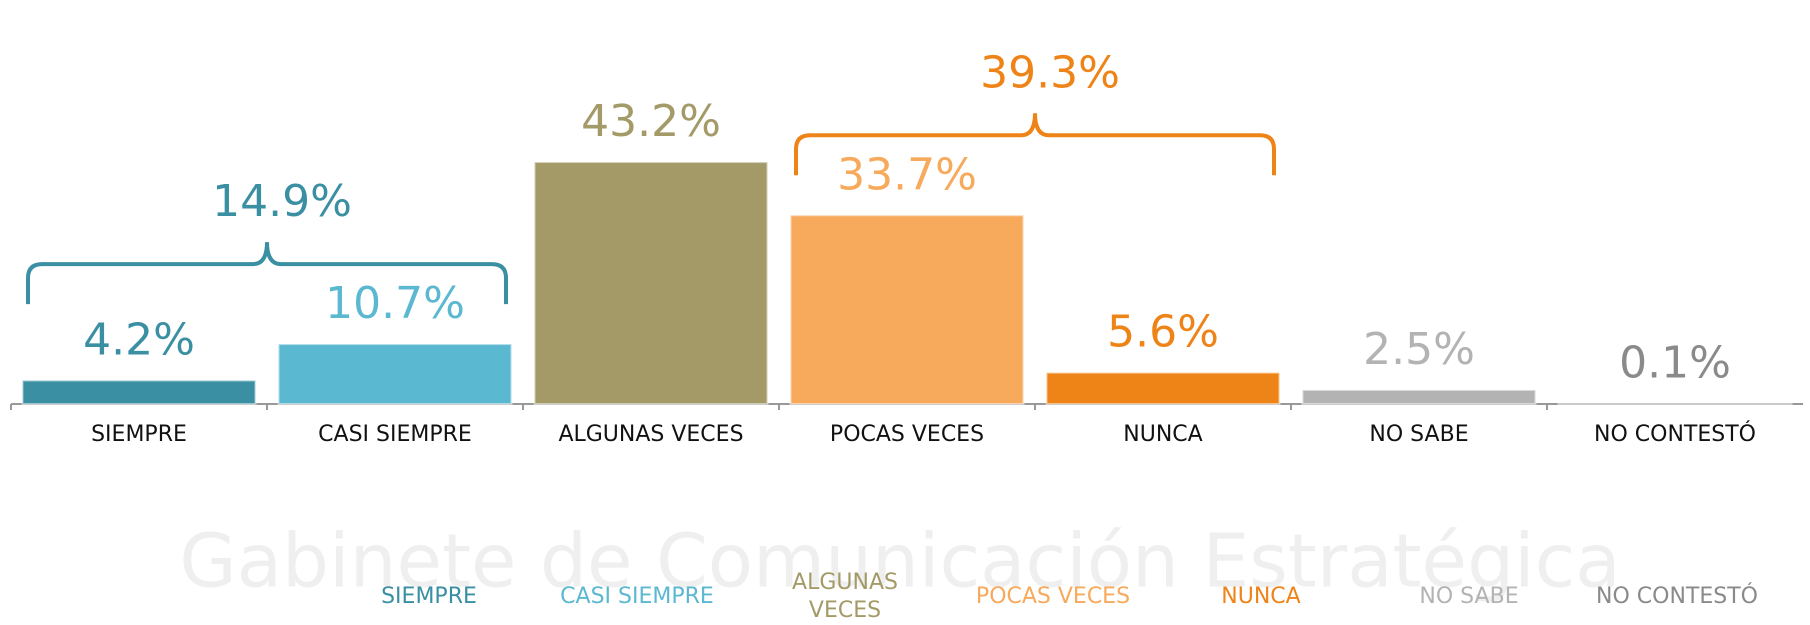 Image resolution: width=1810 pixels, height=625 pixels. What do you see at coordinates (1468, 596) in the screenshot?
I see `legend-entry: NO SABE` at bounding box center [1468, 596].